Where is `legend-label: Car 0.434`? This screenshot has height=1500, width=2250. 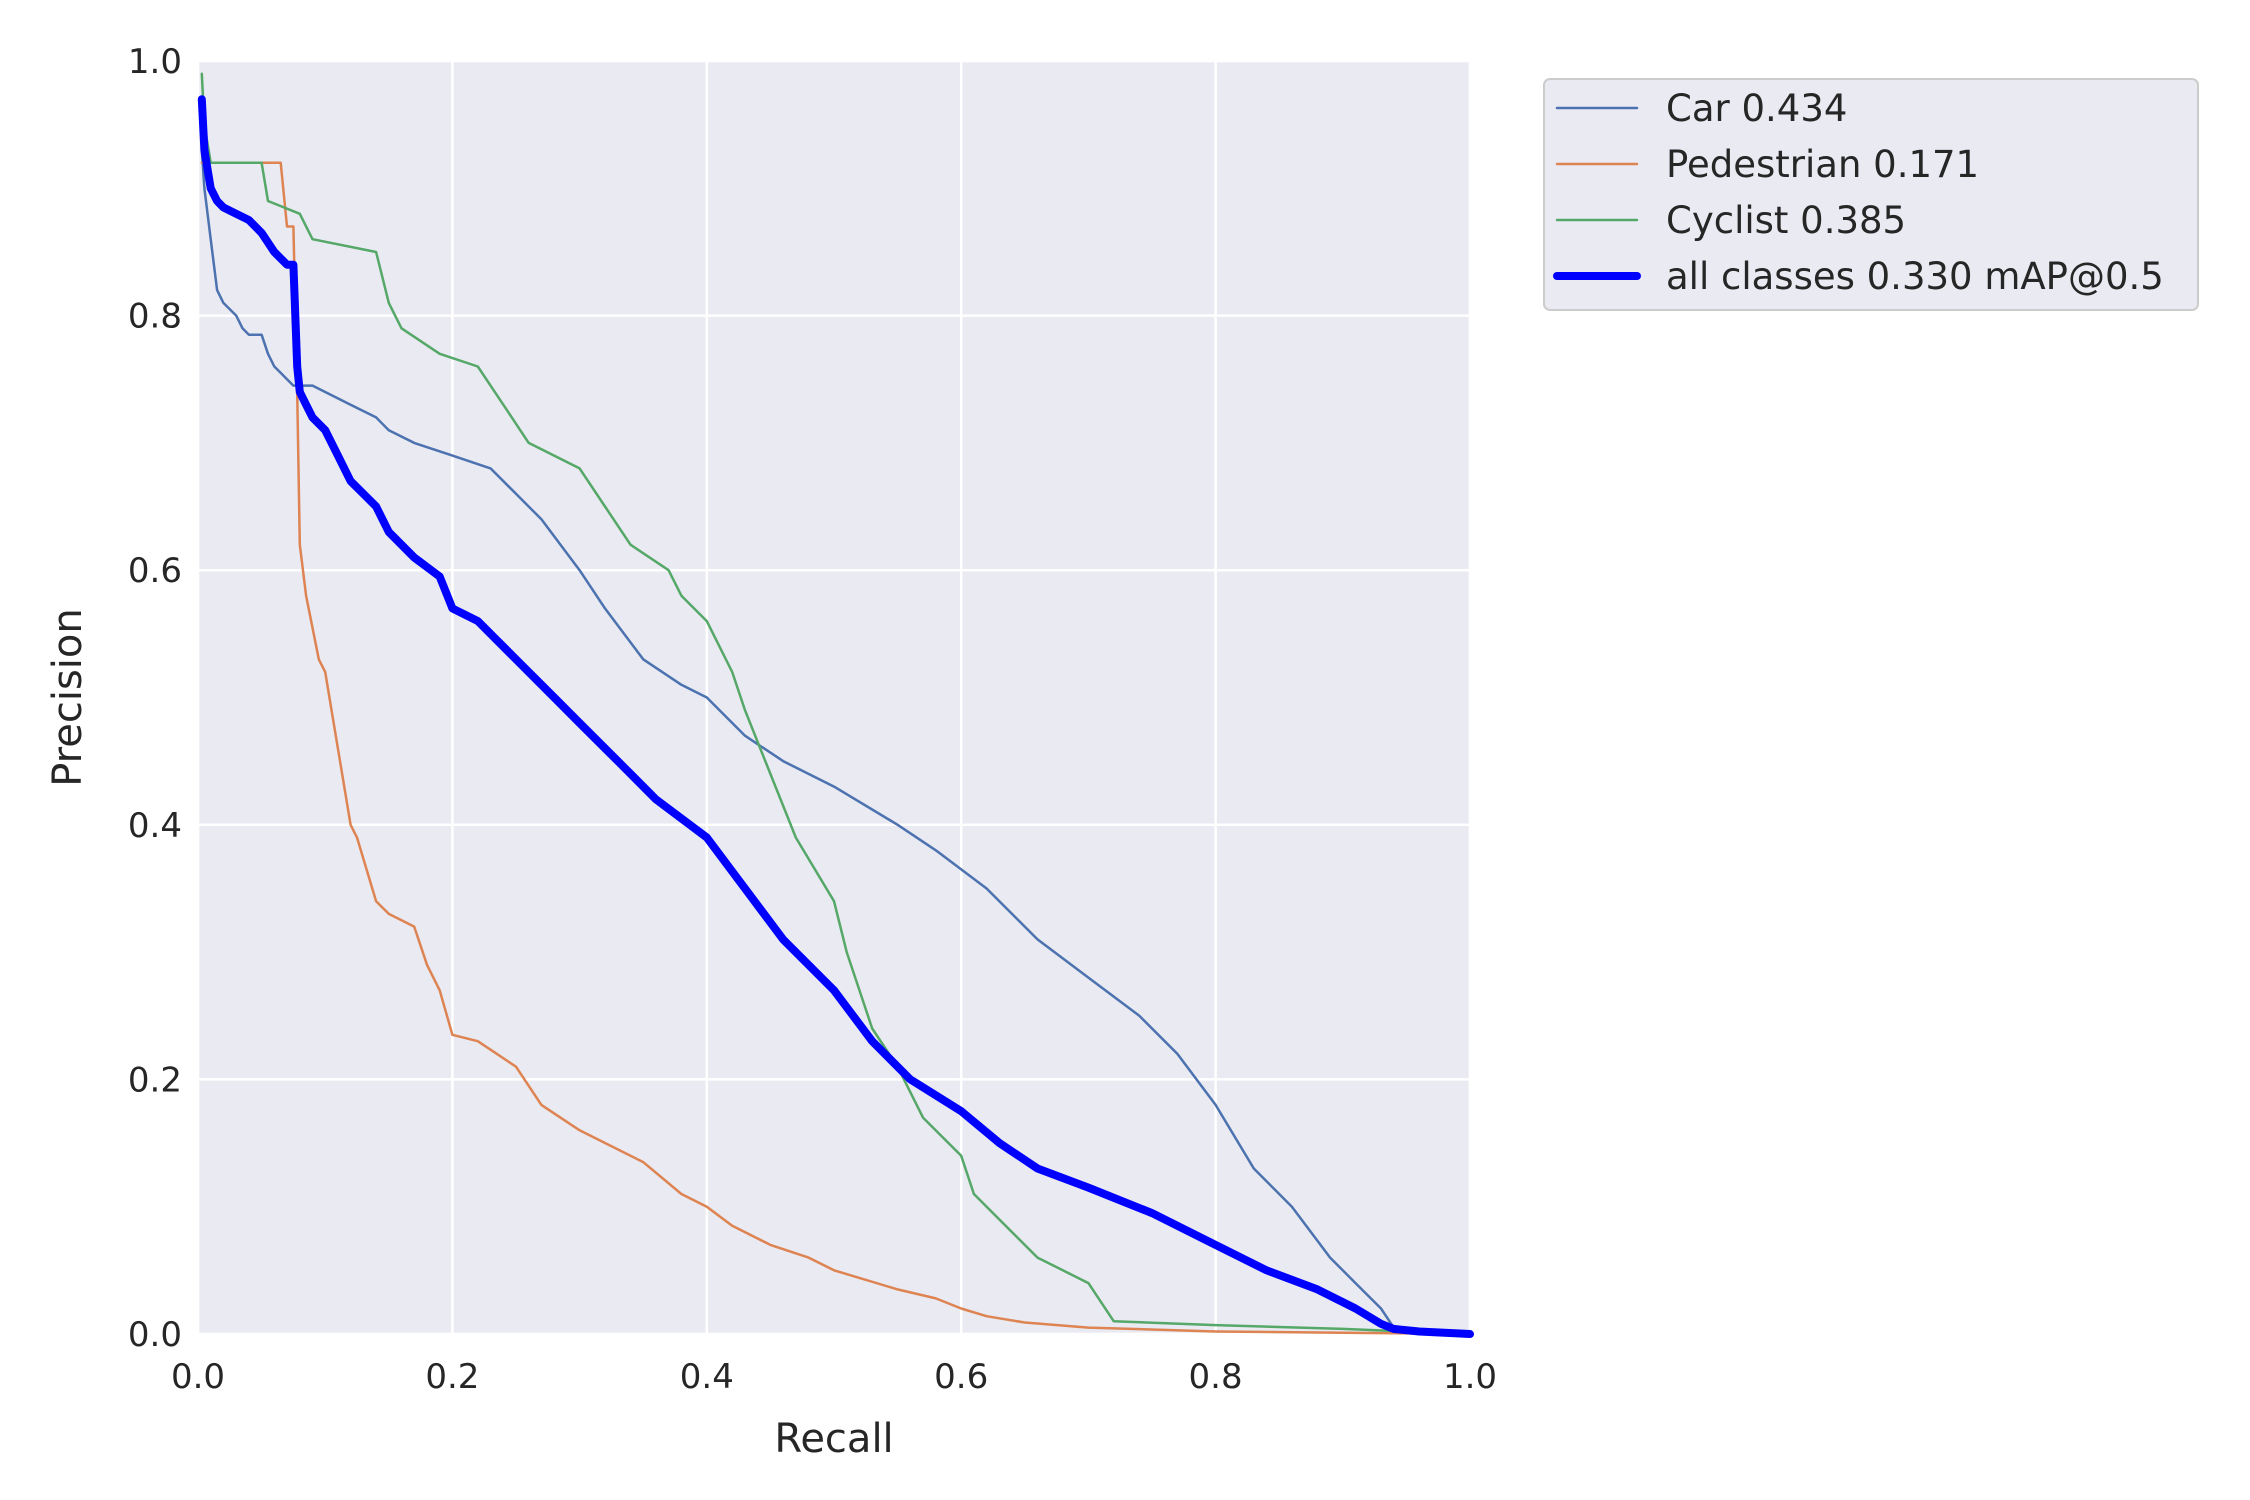
legend-label: Car 0.434 is located at coordinates (1756, 108).